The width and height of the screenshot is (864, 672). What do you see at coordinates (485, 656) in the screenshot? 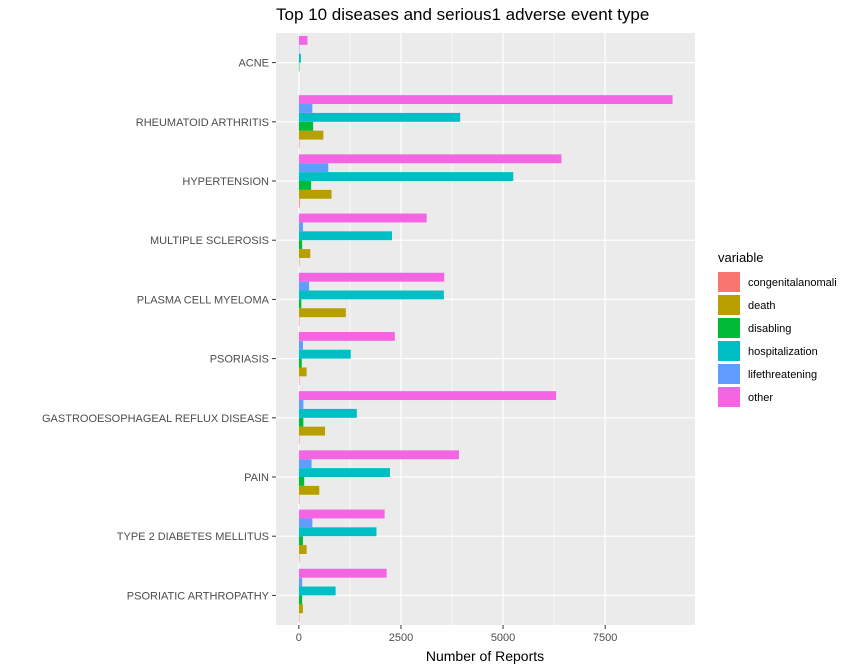
I see `x-axis-title: Number of Reports` at bounding box center [485, 656].